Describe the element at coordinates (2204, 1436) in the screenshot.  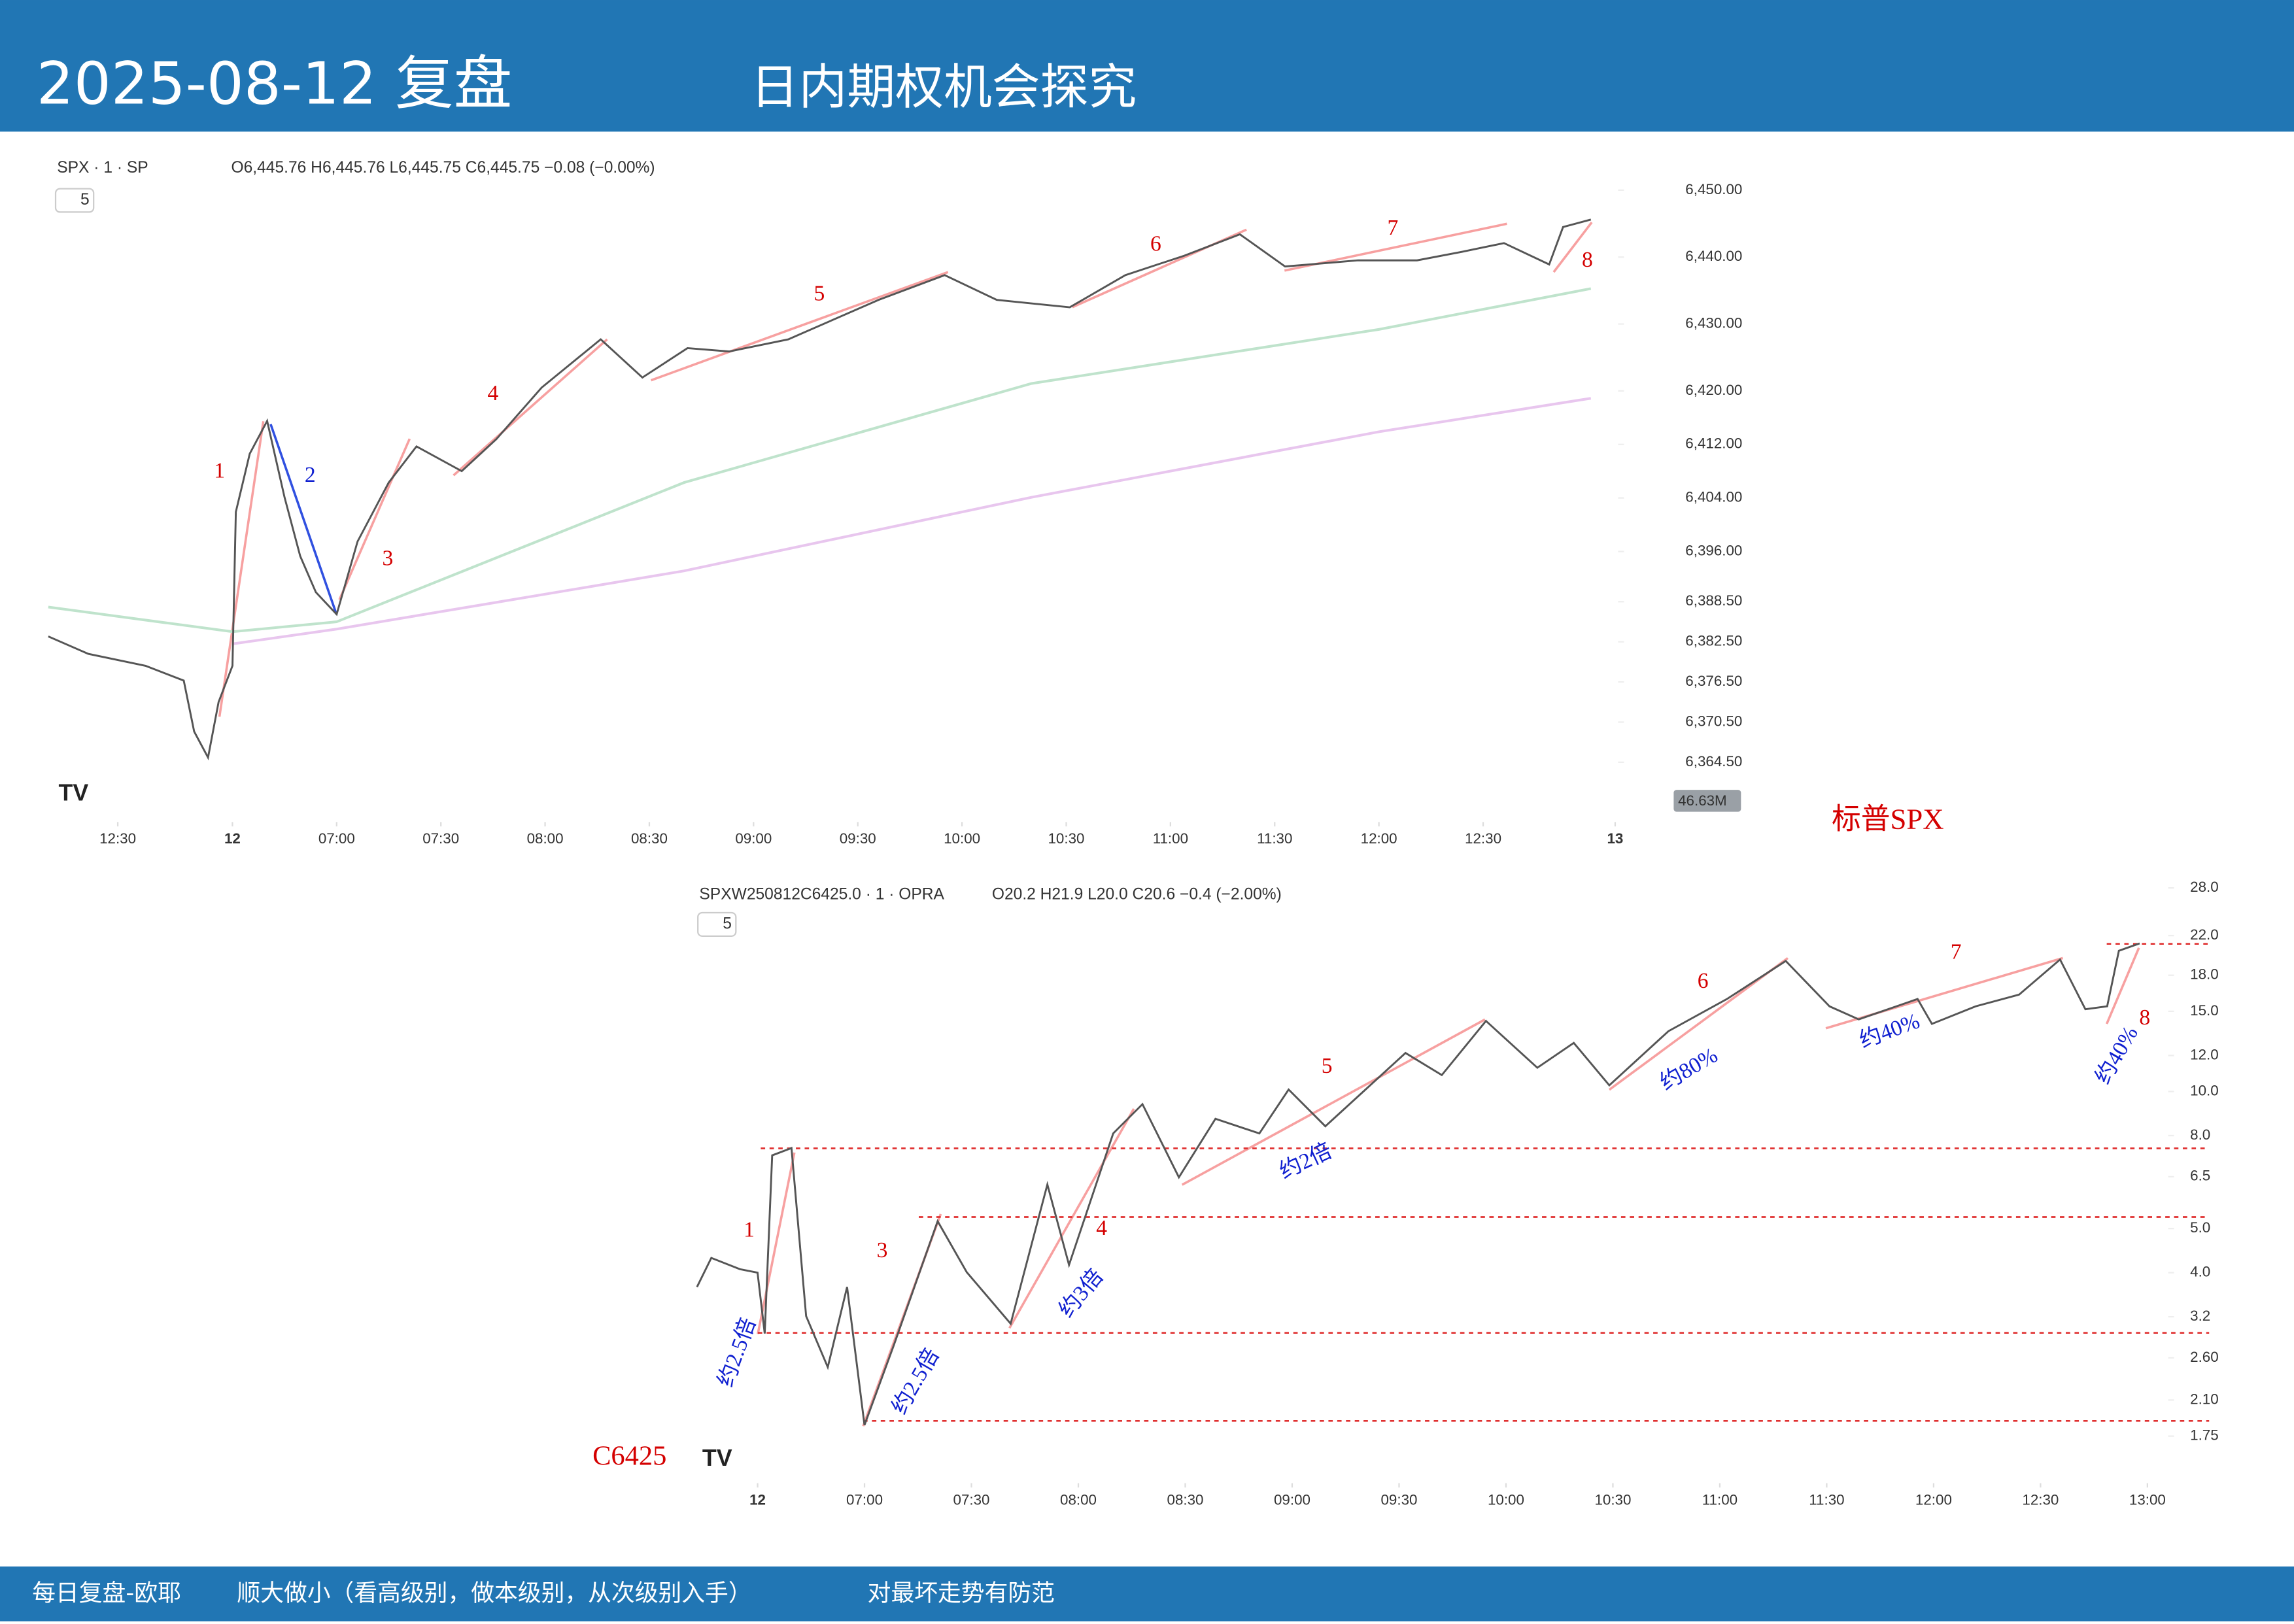
I see `y-tick-label: 1.75` at that location.